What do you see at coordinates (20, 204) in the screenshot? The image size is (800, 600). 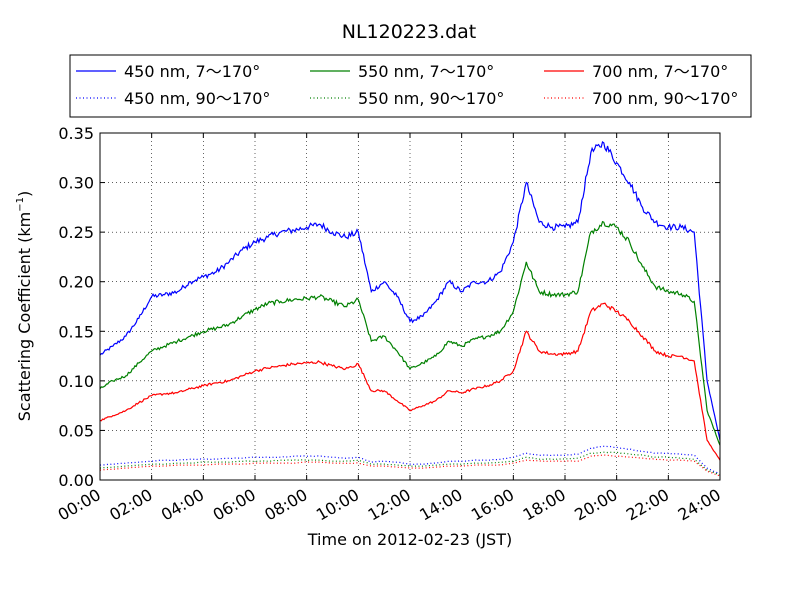 I see `y-axis-label-exponent: −1` at bounding box center [20, 204].